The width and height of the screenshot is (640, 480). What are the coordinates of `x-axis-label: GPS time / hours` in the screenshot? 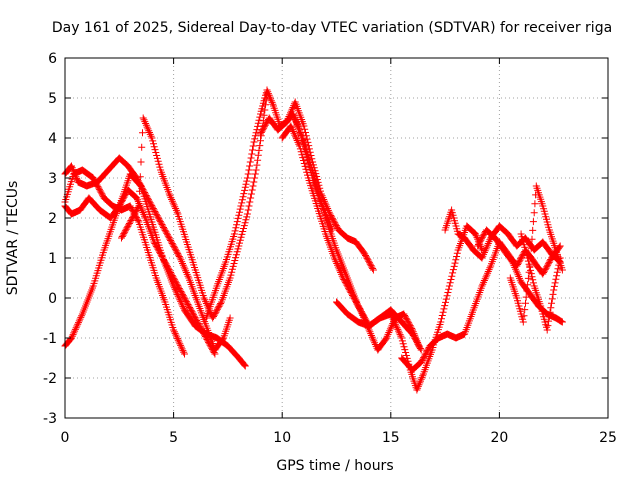 It's located at (334, 466).